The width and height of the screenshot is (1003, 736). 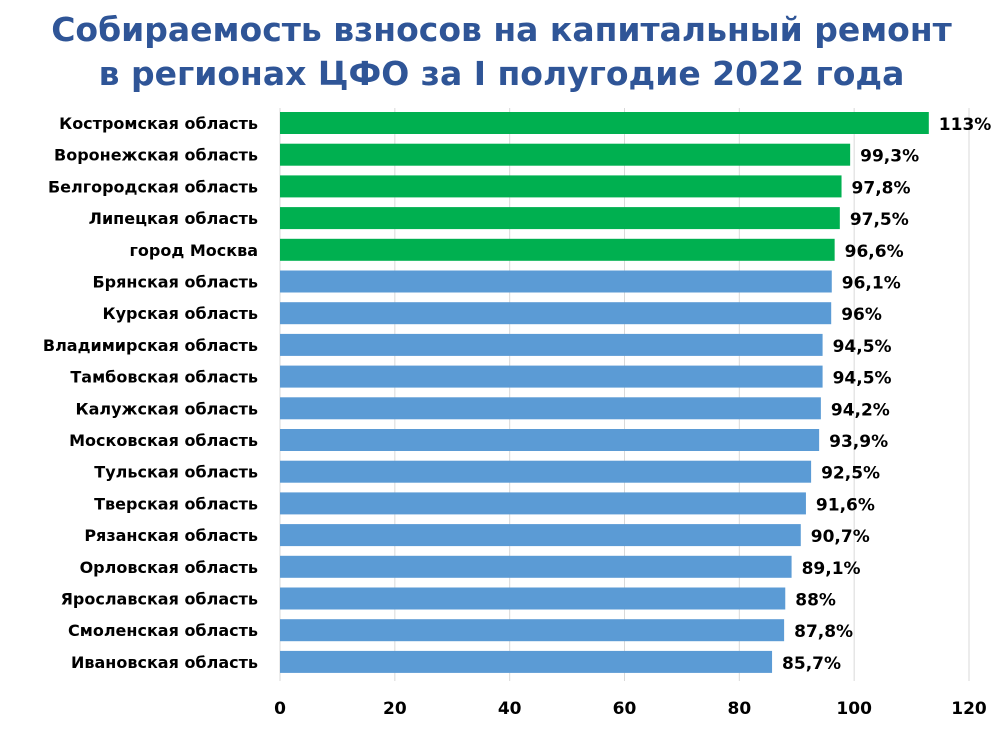 What do you see at coordinates (871, 284) in the screenshot?
I see `data-label: 96,1%` at bounding box center [871, 284].